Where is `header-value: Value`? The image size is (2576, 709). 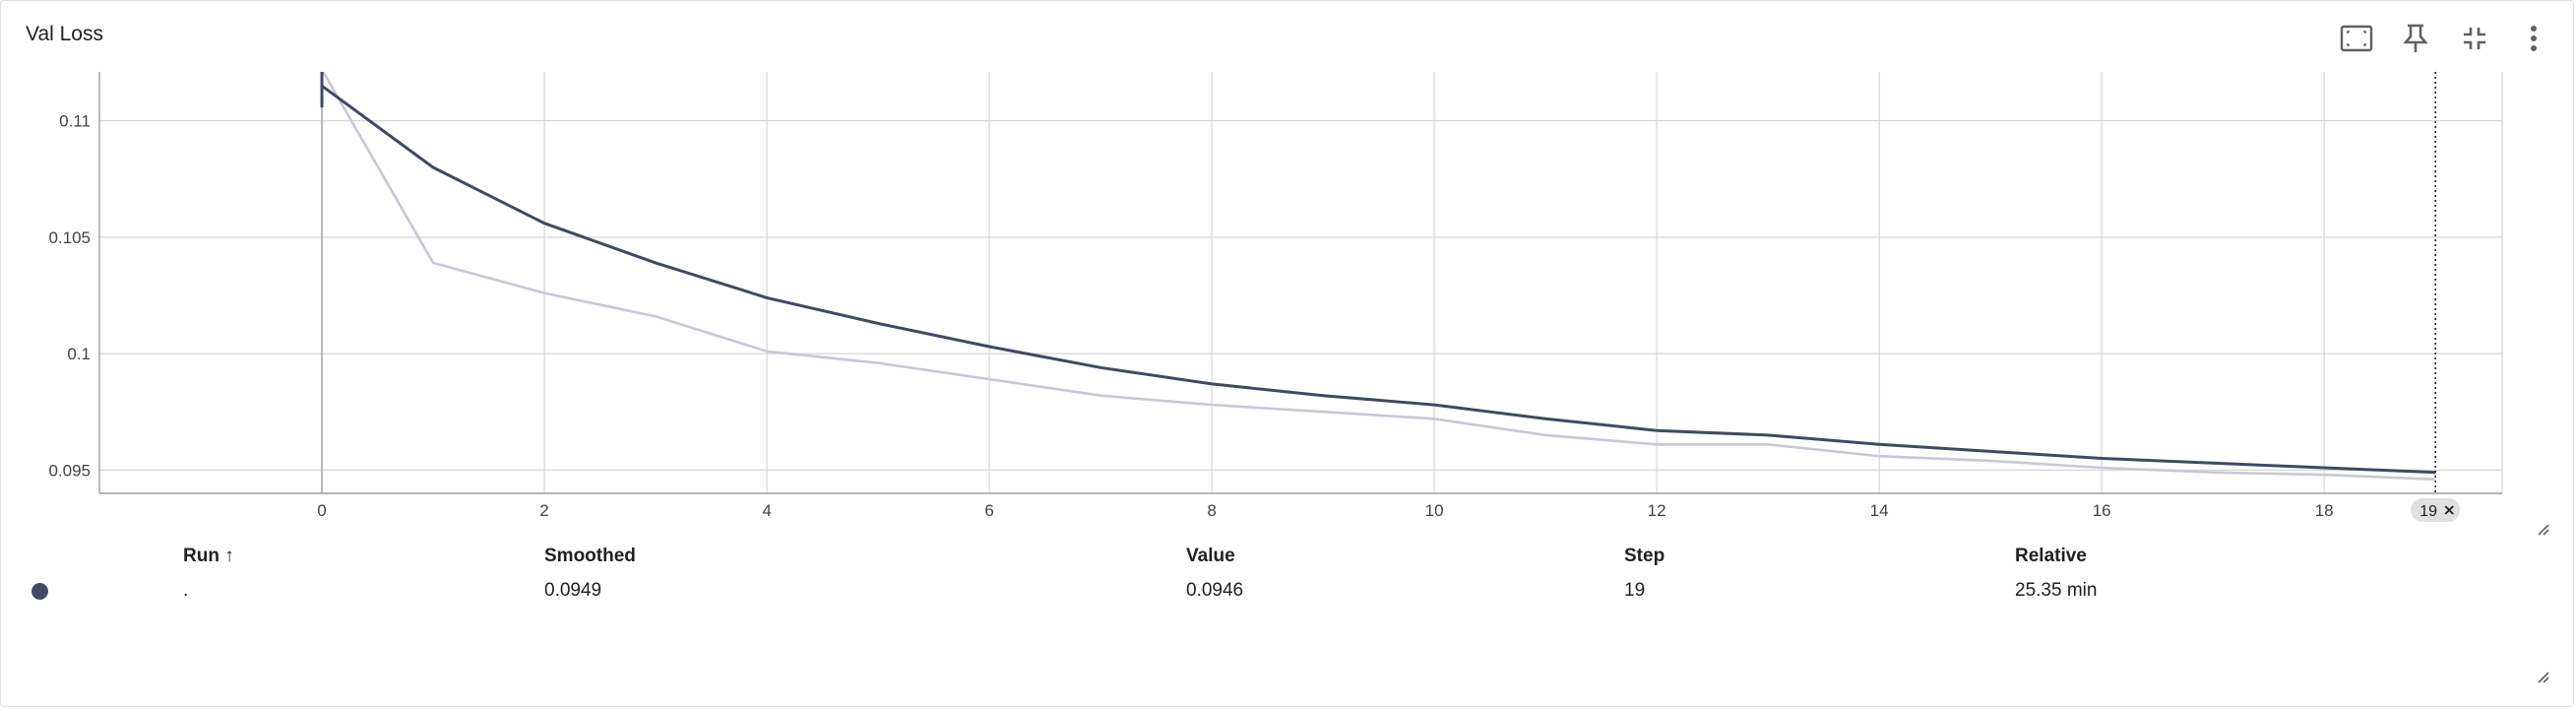
header-value: Value is located at coordinates (1210, 556).